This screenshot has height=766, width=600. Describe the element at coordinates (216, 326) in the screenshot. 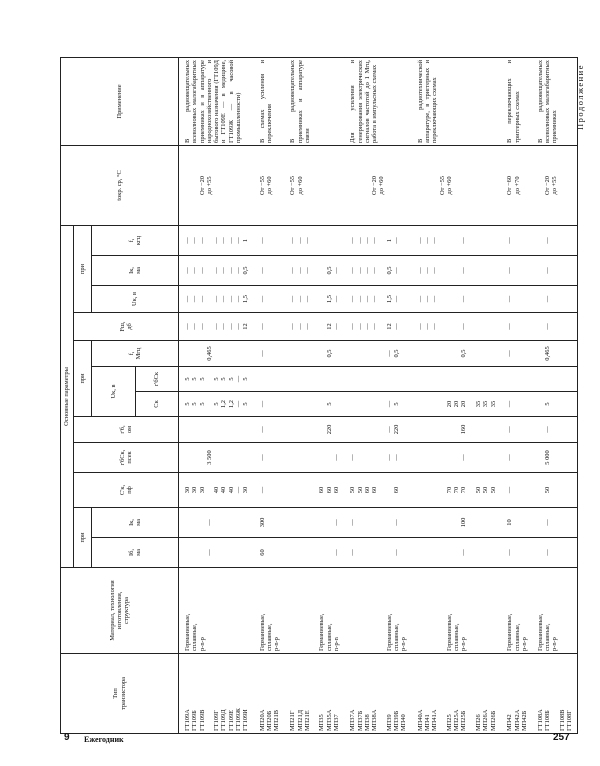

I see `fsh-cell: — — — — — — — 12` at that location.